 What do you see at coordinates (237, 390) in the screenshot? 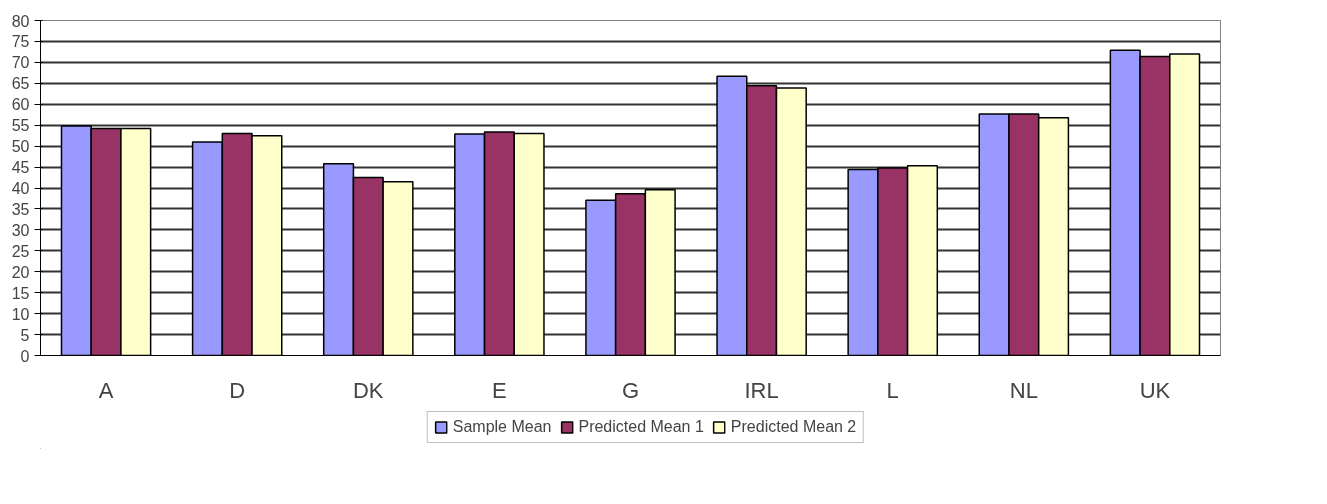
I see `x-tick-label: D` at bounding box center [237, 390].